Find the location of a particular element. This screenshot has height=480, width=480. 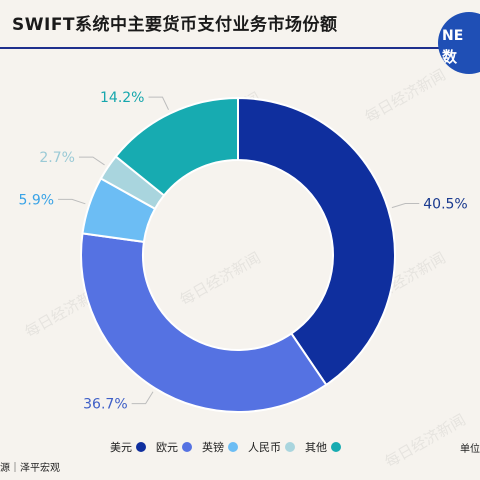

source-label: 源｜泽平宏观 is located at coordinates (30, 468).